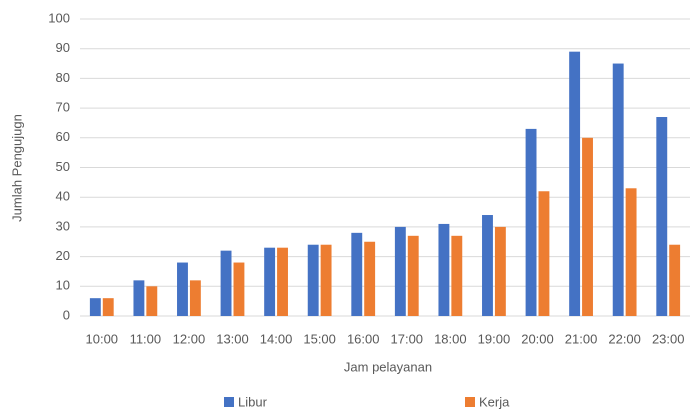 The height and width of the screenshot is (414, 692). Describe the element at coordinates (624, 338) in the screenshot. I see `x-tick-label: 22:00` at that location.